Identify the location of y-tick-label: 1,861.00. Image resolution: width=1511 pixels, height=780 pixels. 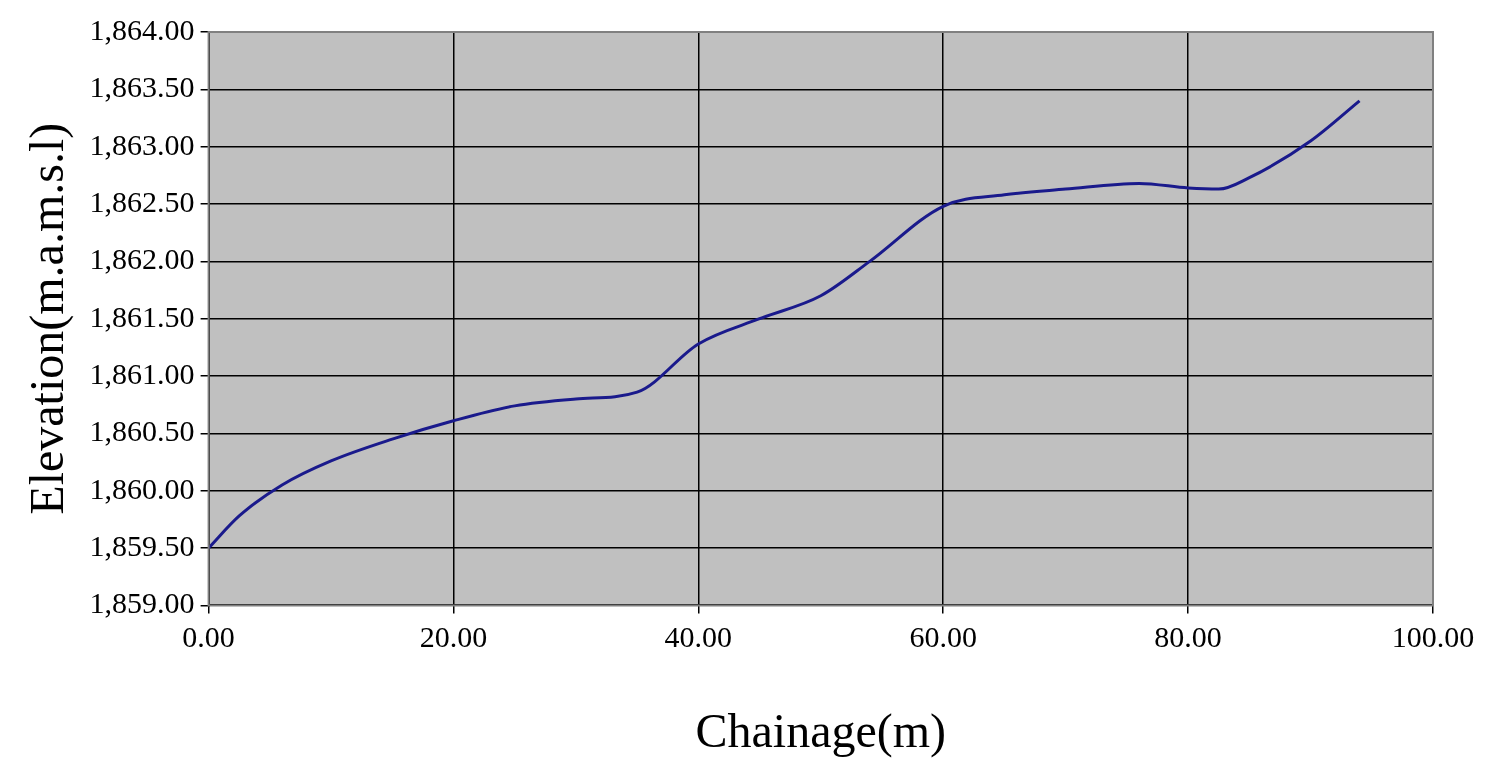
(142, 373).